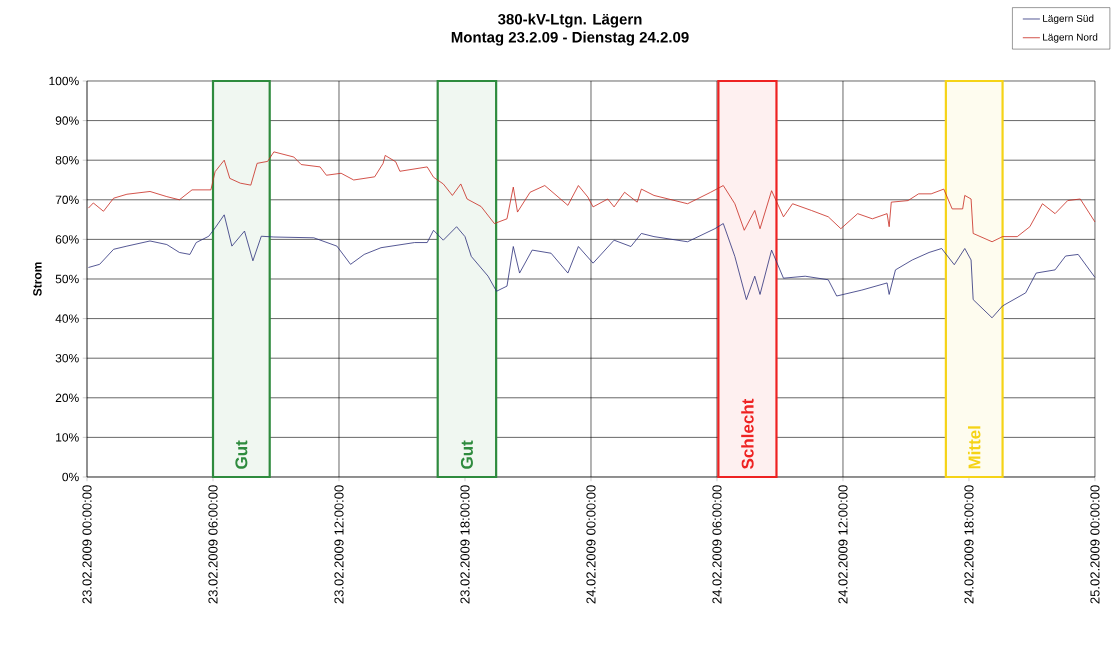 This screenshot has width=1113, height=650. What do you see at coordinates (843, 544) in the screenshot?
I see `x-tick-label: 24.02.2009 12:00:00` at bounding box center [843, 544].